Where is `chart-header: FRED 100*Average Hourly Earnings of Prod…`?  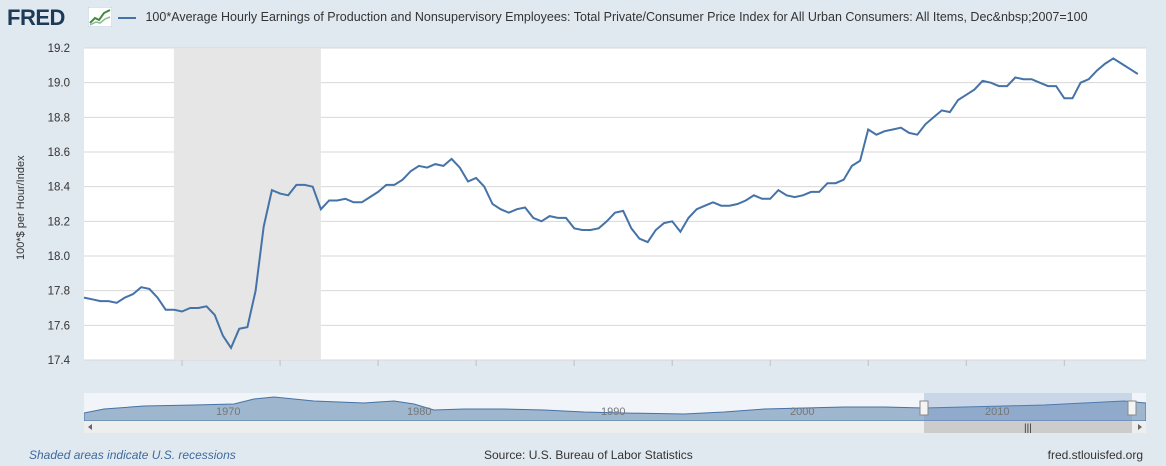 chart-header: FRED 100*Average Hourly Earnings of Prod… is located at coordinates (583, 19).